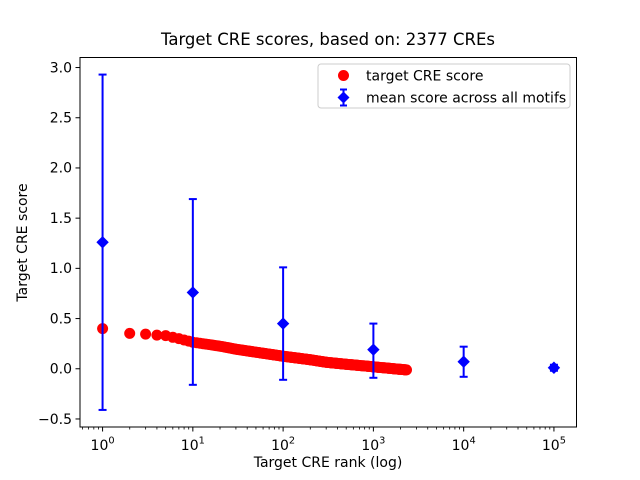  What do you see at coordinates (424, 77) in the screenshot?
I see `legend-label-target-cre-score: target CRE score` at bounding box center [424, 77].